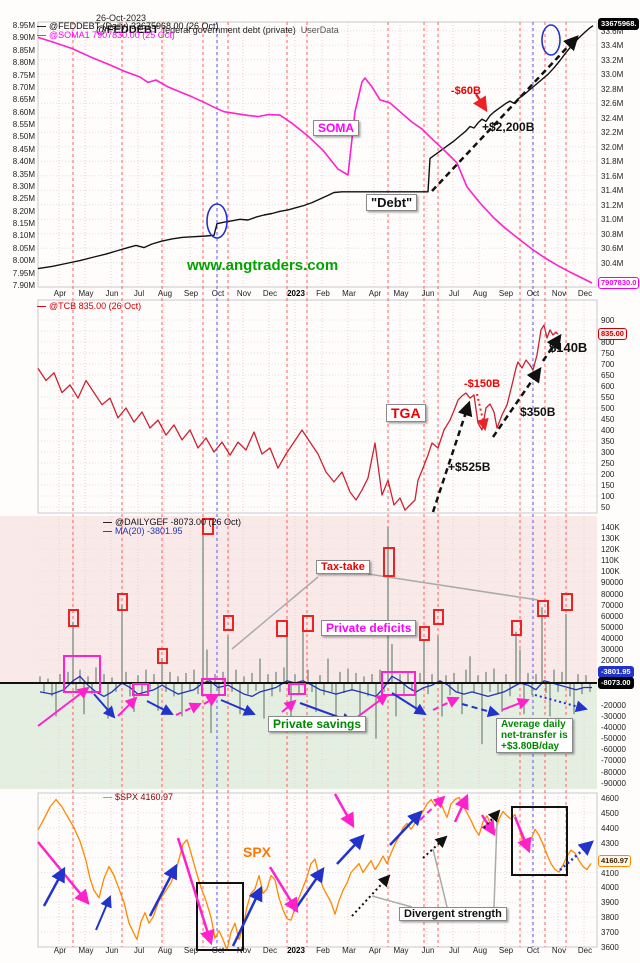  Describe the element at coordinates (608, 419) in the screenshot. I see `y-axis-label: 450` at that location.